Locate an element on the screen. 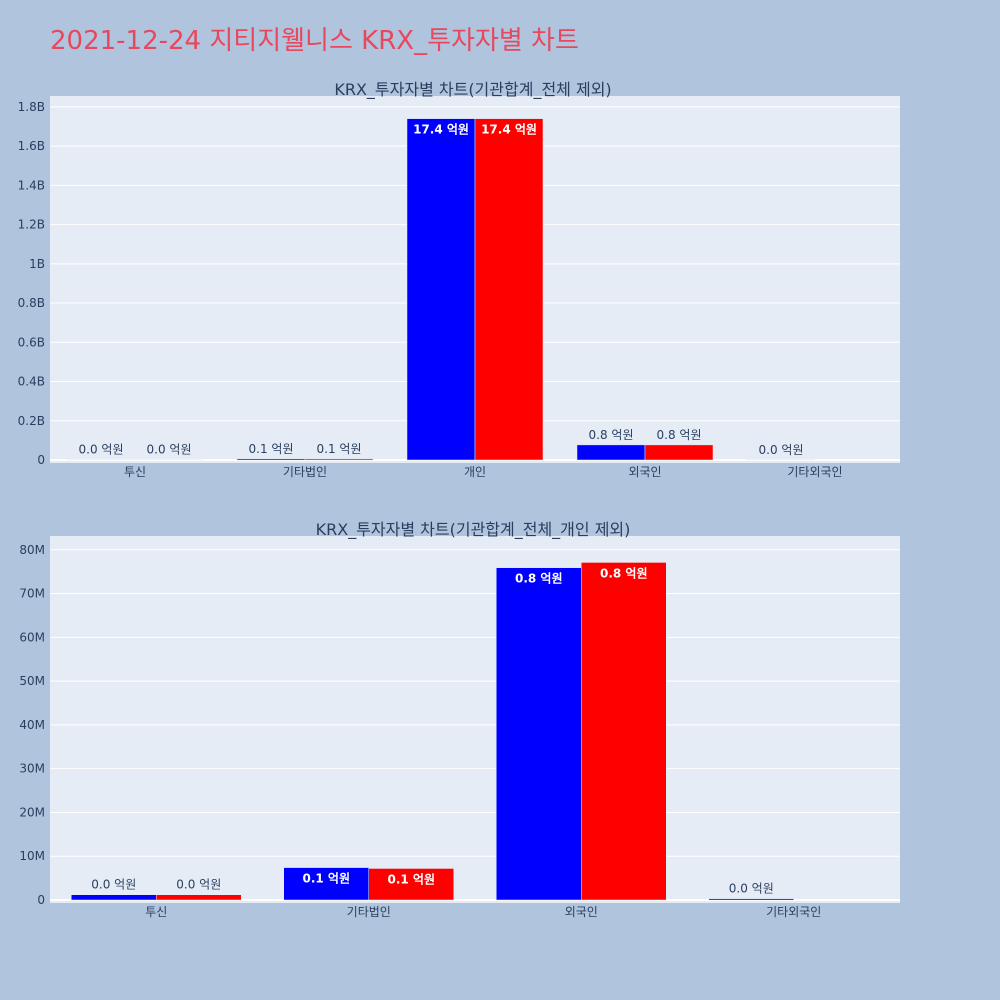 The image size is (1000, 1000). y-tick-label: 30M is located at coordinates (32, 769).